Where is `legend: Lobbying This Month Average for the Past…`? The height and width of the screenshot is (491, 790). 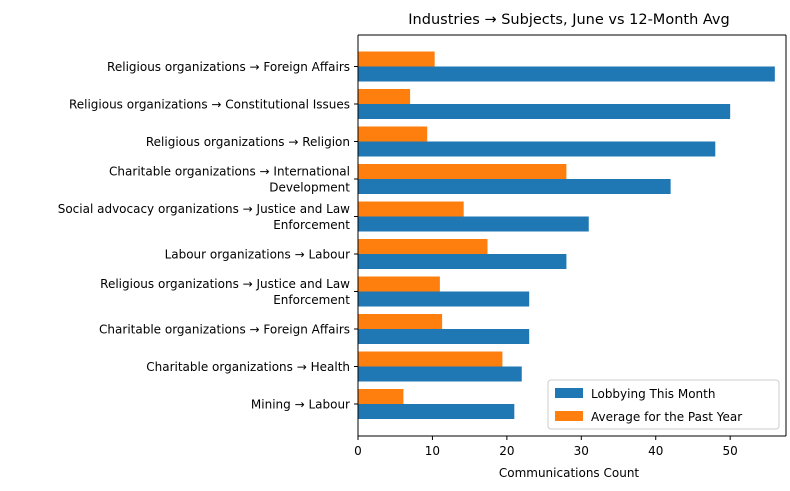
legend: Lobbying This Month Average for the Past… is located at coordinates (663, 404).